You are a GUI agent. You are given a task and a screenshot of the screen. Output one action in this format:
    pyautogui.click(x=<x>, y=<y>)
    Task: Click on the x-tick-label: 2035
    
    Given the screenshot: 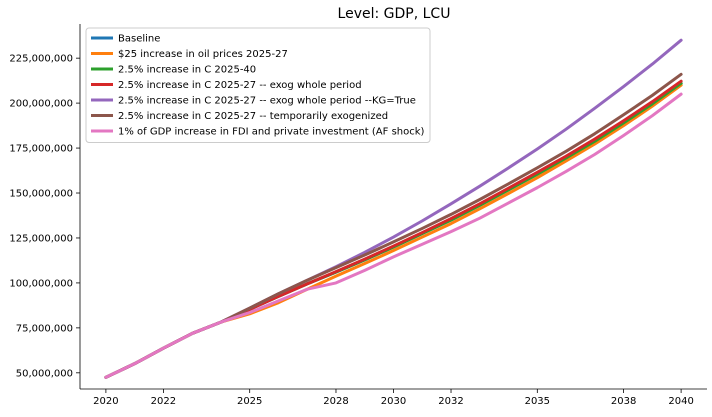 What is the action you would take?
    pyautogui.click(x=537, y=401)
    